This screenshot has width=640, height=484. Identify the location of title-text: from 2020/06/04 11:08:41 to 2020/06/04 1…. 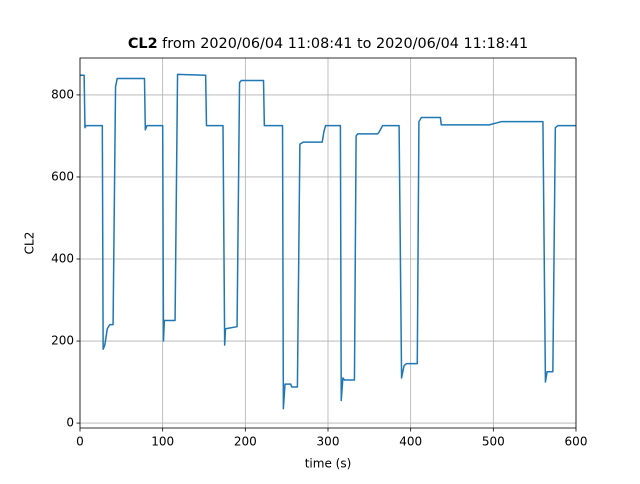
(345, 44).